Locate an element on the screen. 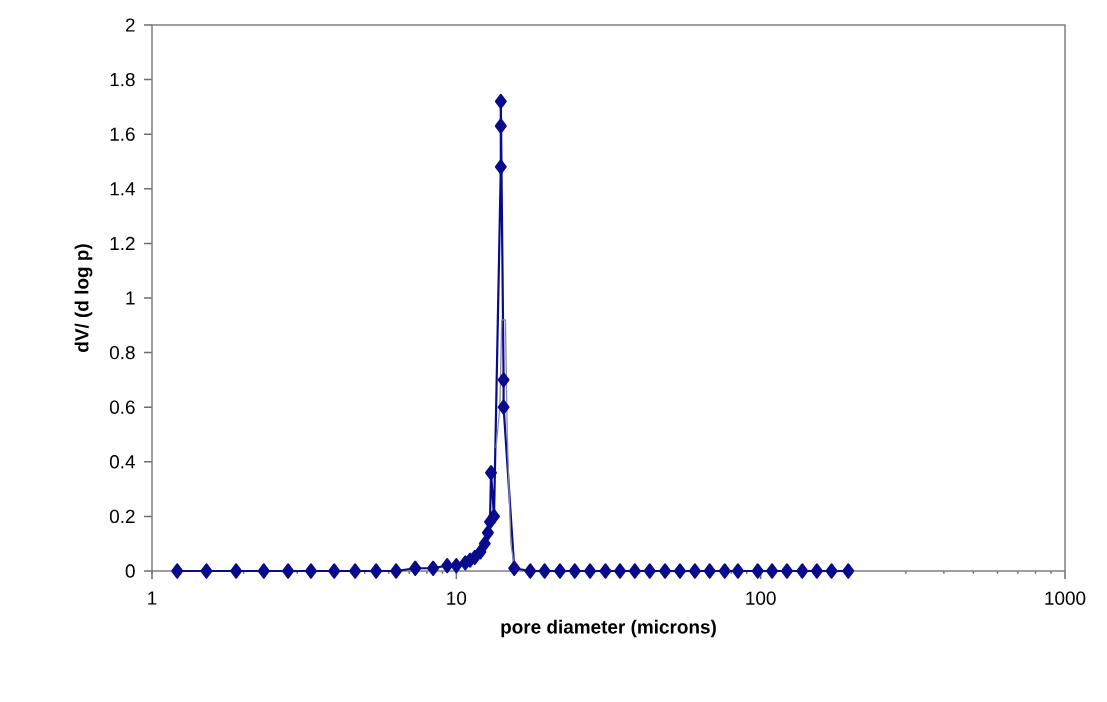  x-tick-label: 1000 is located at coordinates (1065, 598).